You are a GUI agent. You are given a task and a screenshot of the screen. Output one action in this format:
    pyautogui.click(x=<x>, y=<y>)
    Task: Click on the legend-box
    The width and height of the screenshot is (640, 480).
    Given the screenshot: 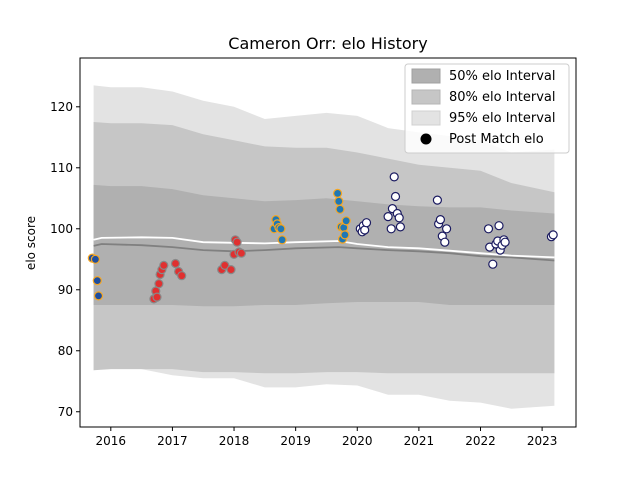 What is the action you would take?
    pyautogui.click(x=487, y=108)
    